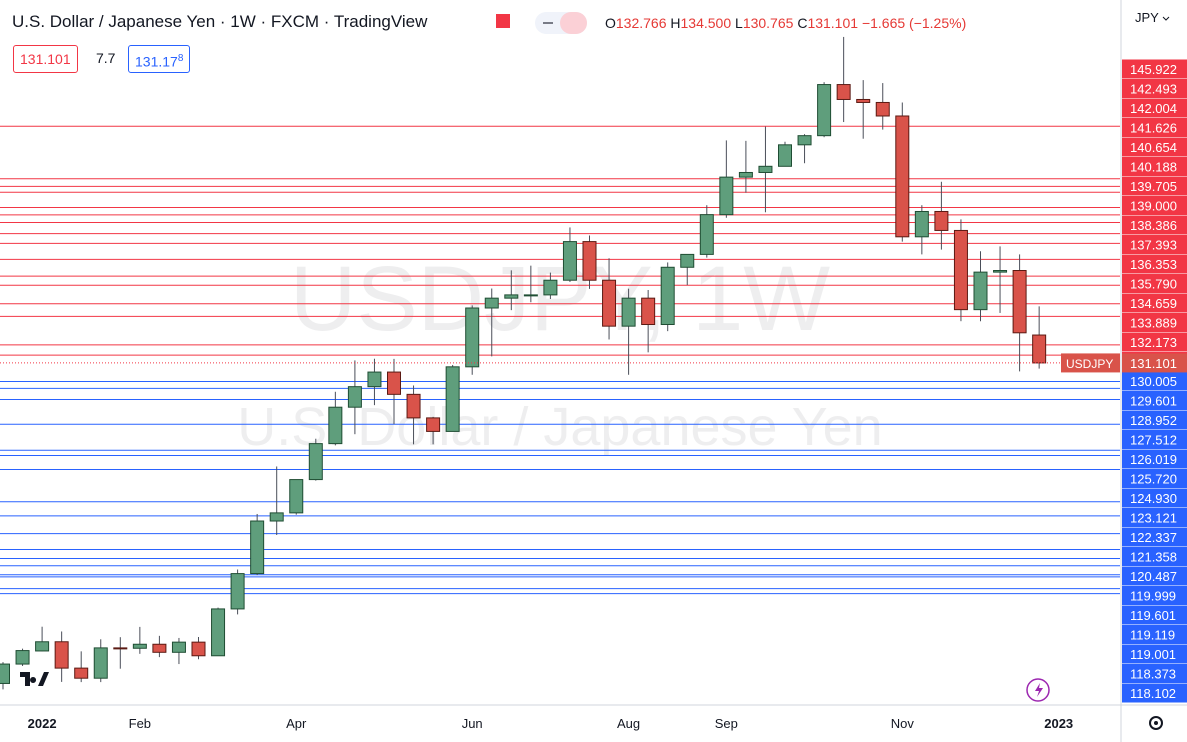  What do you see at coordinates (1038, 690) in the screenshot?
I see `alert-icon` at bounding box center [1038, 690].